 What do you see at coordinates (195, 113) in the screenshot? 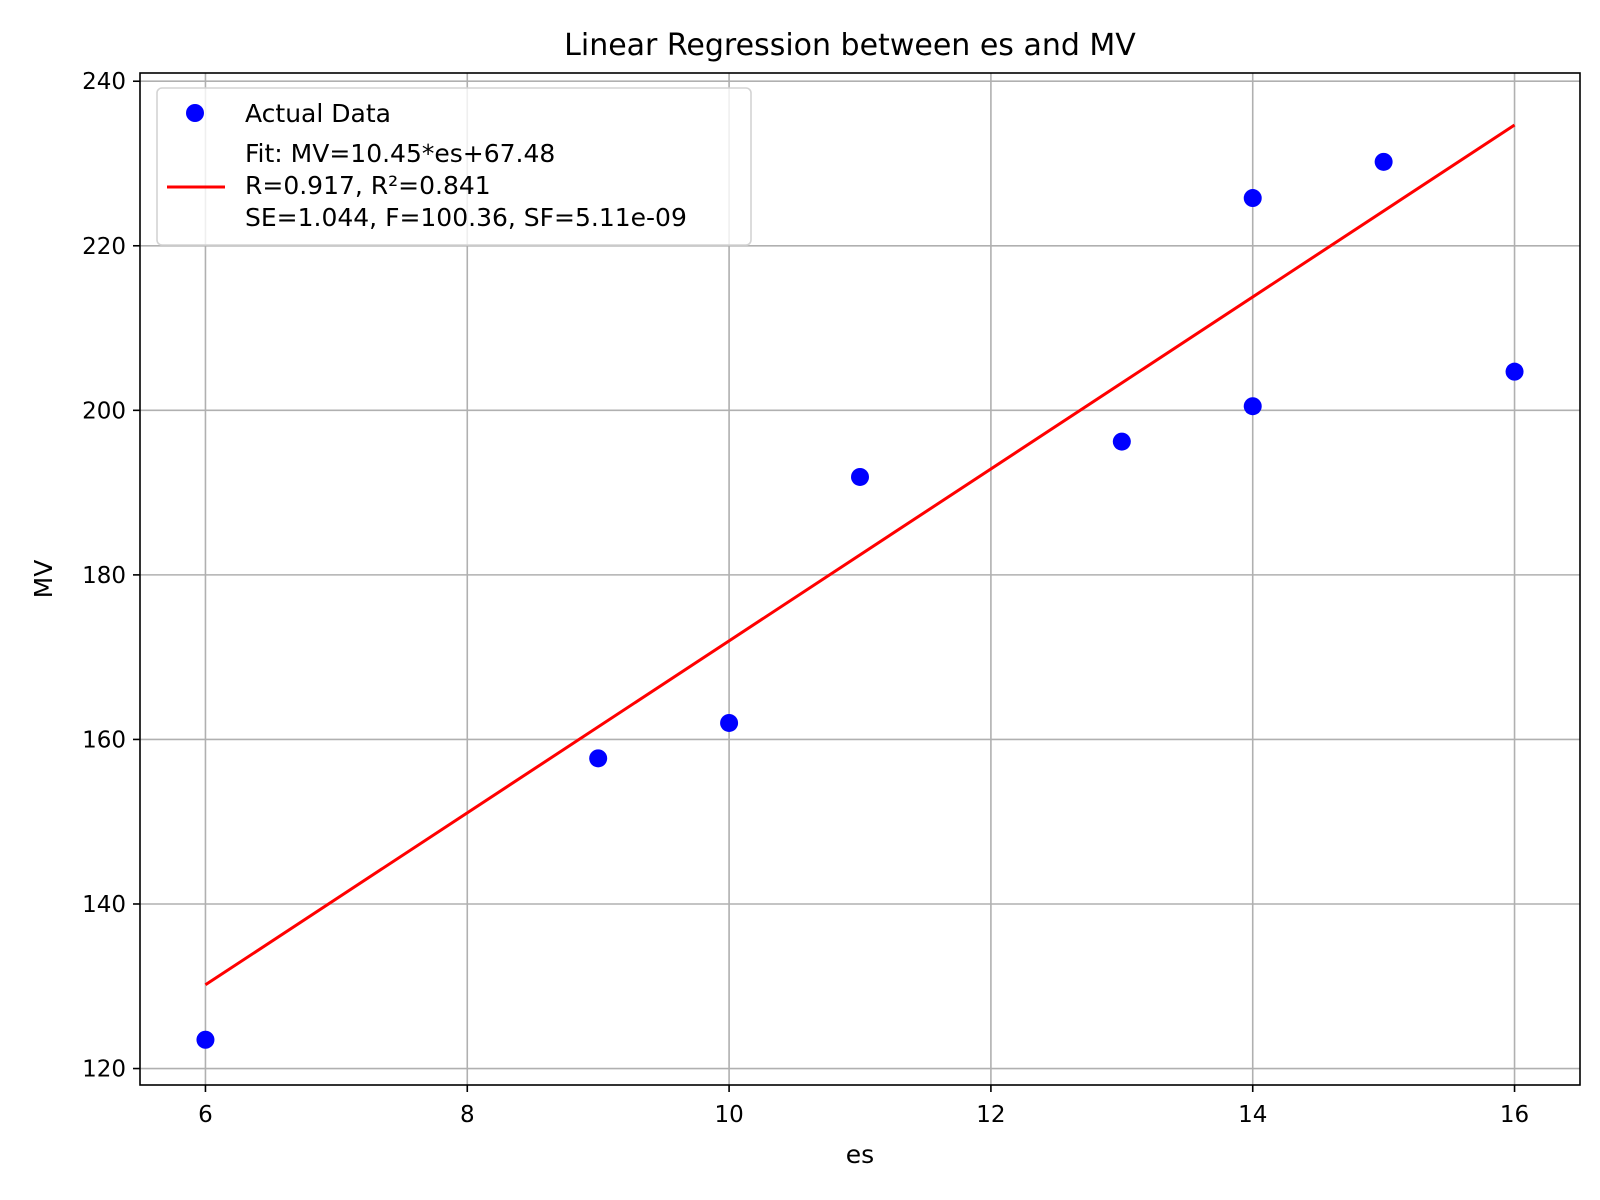
I see `legend-scatter-marker` at bounding box center [195, 113].